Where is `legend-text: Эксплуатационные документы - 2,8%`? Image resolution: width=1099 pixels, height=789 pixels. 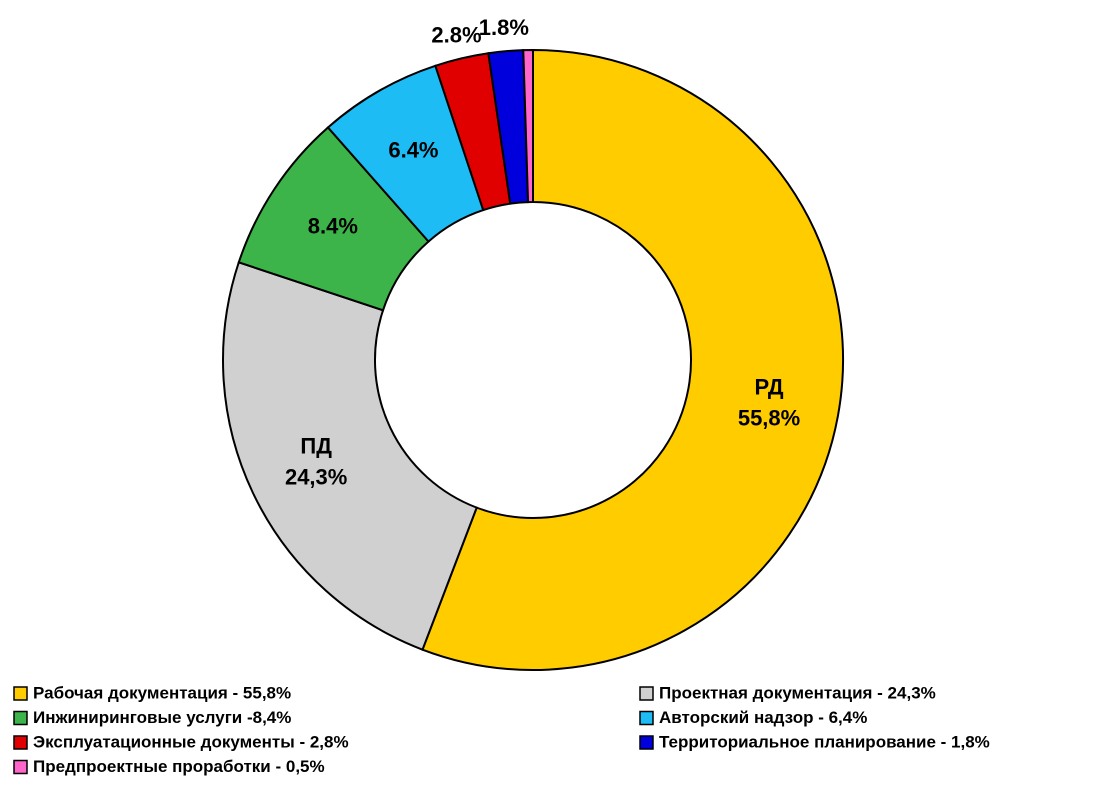 legend-text: Эксплуатационные документы - 2,8% is located at coordinates (191, 741).